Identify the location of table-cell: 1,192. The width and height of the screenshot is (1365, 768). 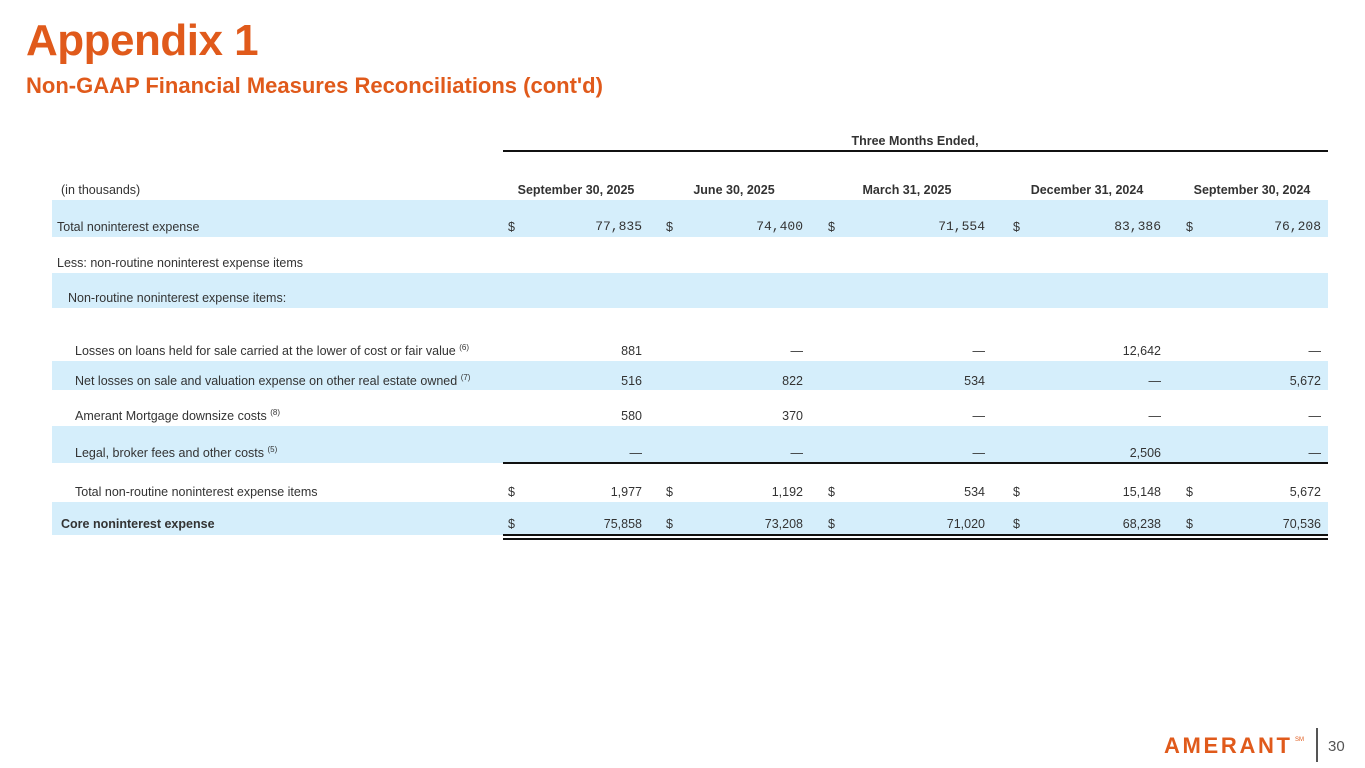
(787, 492).